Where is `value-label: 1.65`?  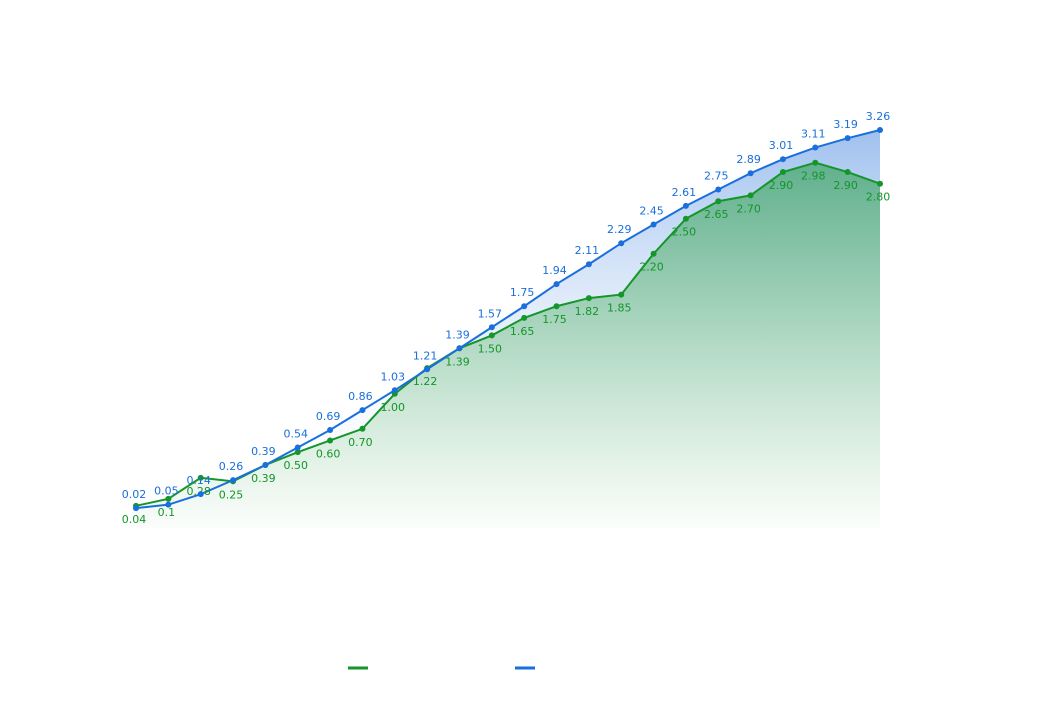 value-label: 1.65 is located at coordinates (522, 331).